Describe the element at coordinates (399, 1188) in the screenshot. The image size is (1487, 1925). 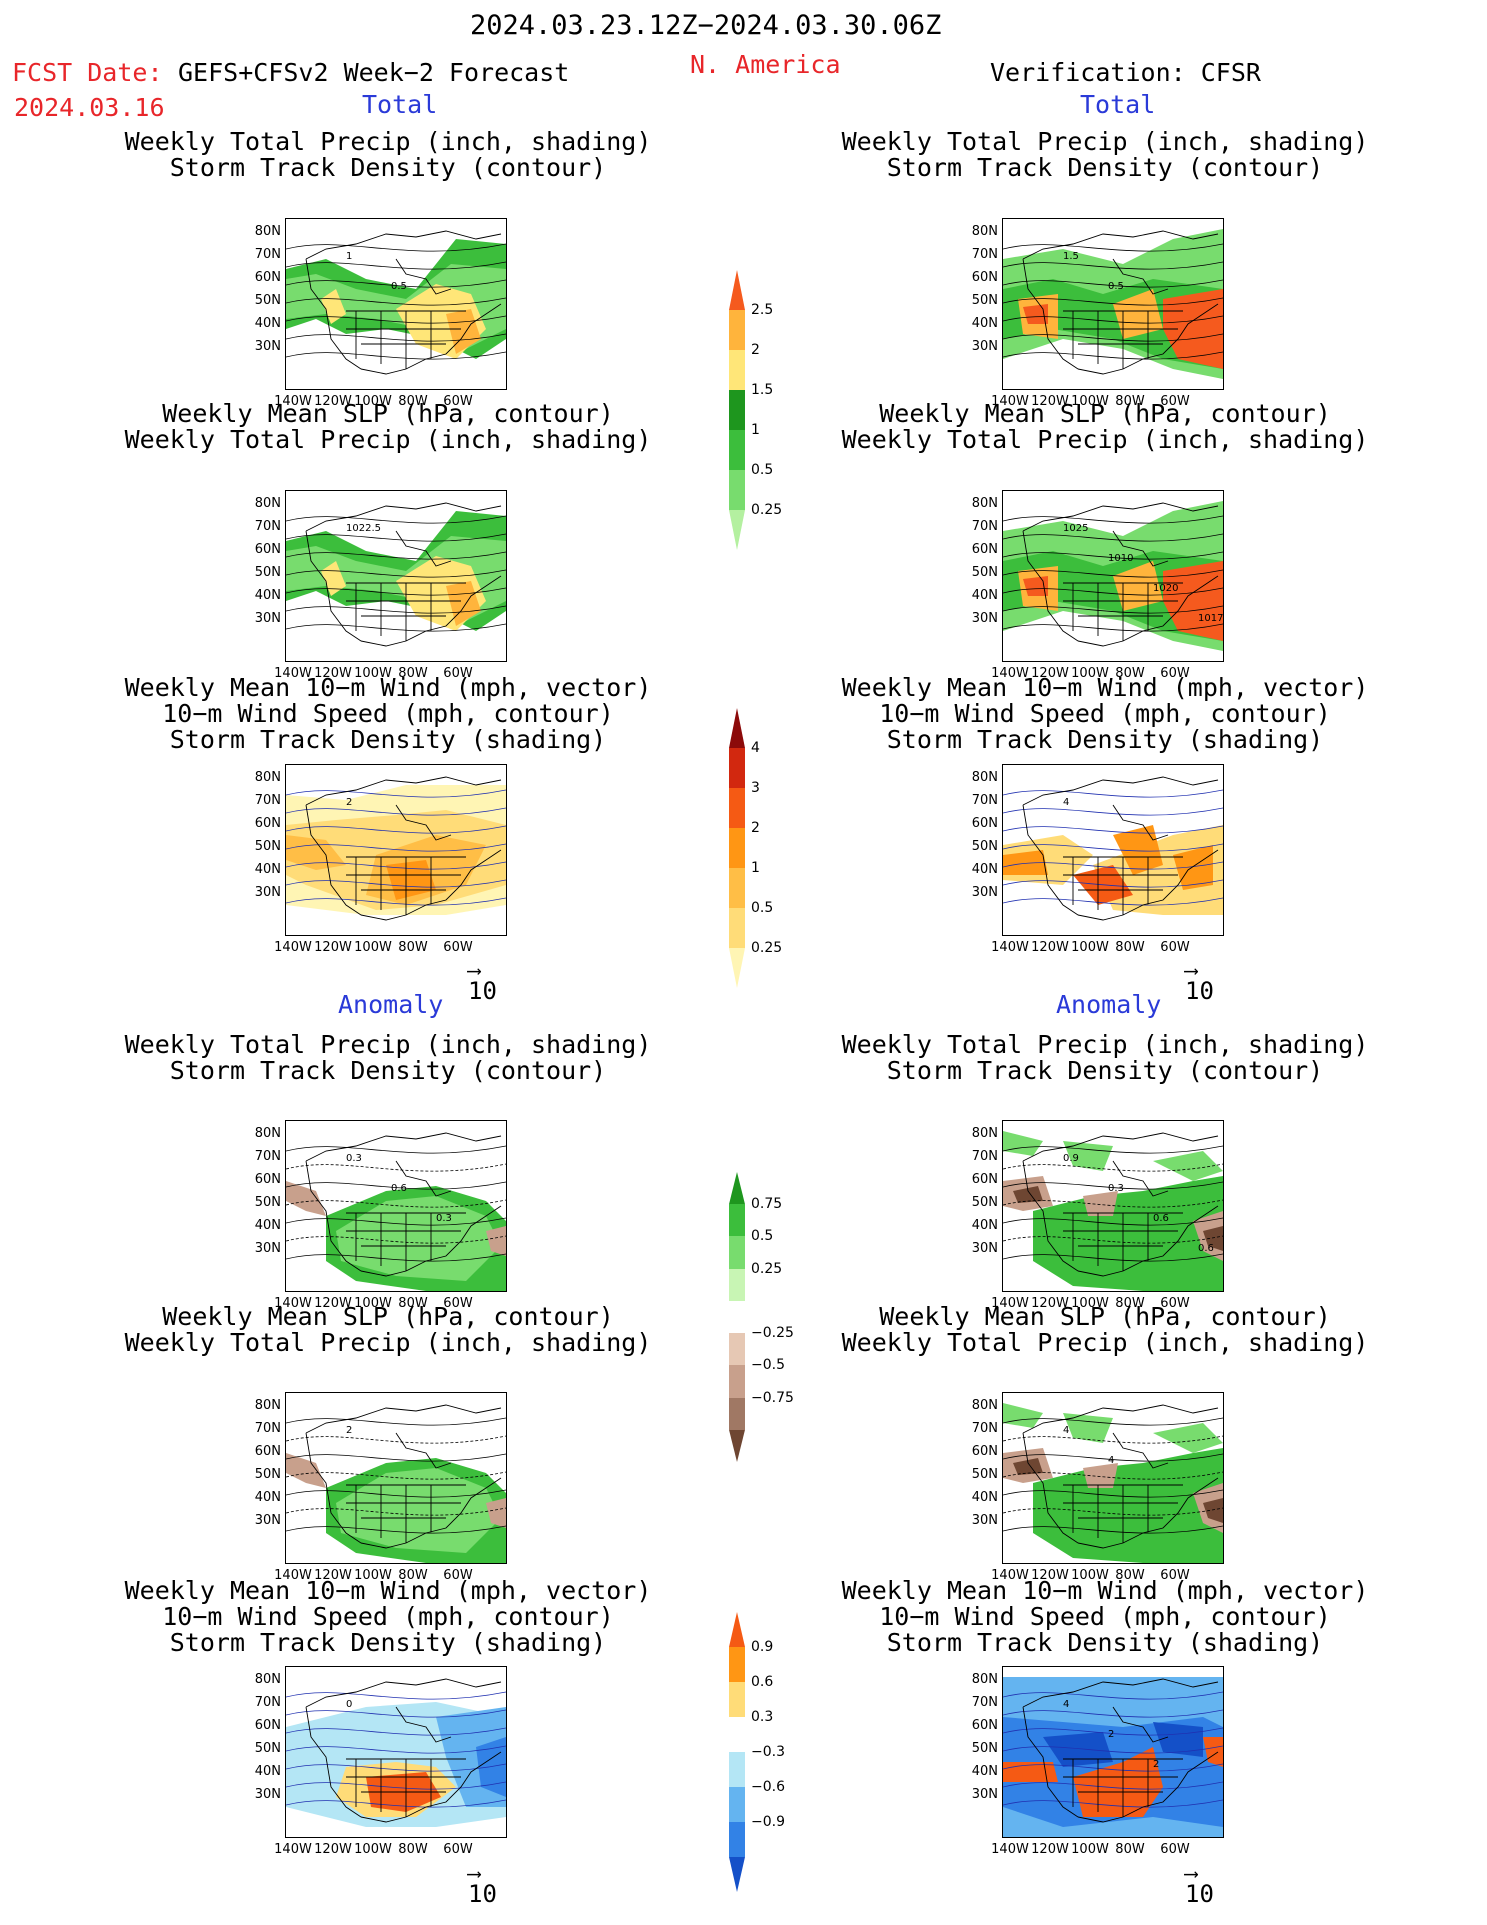
I see `contour-label: 0.6` at that location.